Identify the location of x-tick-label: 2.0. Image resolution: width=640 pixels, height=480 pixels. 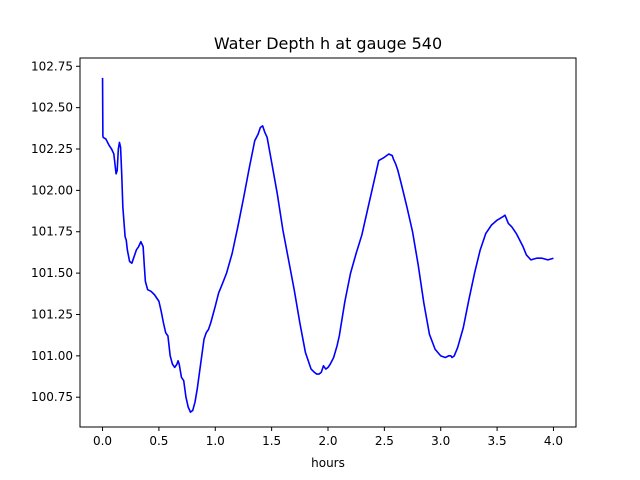
(327, 441).